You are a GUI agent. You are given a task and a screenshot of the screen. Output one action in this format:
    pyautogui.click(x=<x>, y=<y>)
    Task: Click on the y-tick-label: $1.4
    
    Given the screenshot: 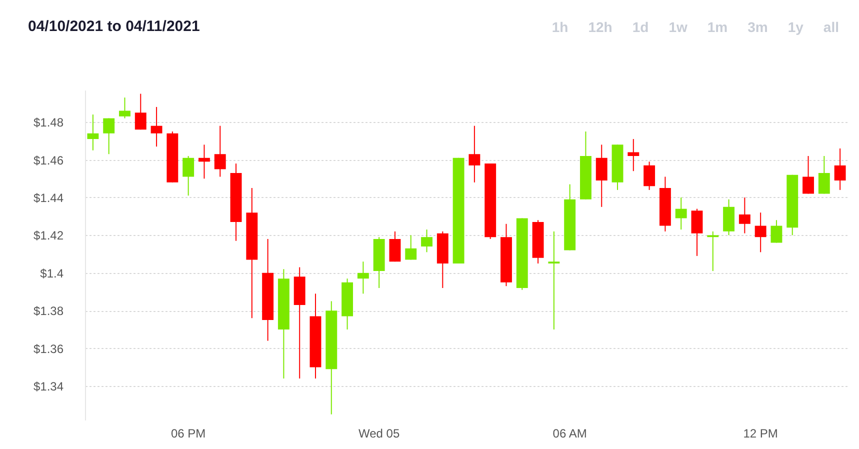 What is the action you would take?
    pyautogui.click(x=52, y=273)
    